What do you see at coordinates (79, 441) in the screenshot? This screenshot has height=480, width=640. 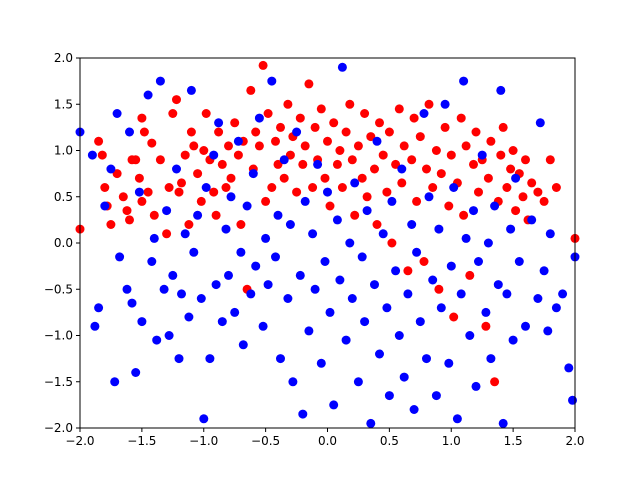 I see `x-tick-label: −2.0` at bounding box center [79, 441].